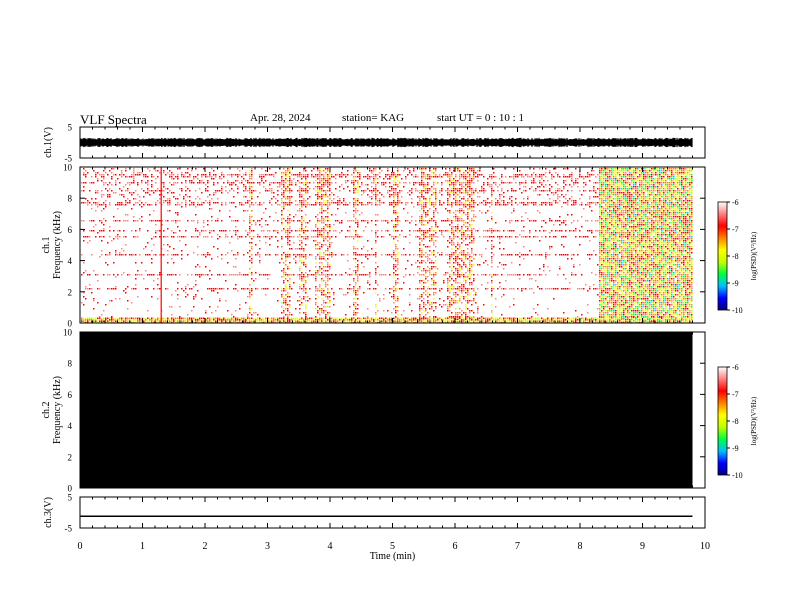 The width and height of the screenshot is (792, 612). What do you see at coordinates (205, 546) in the screenshot?
I see `x-tick-label: 2` at bounding box center [205, 546].